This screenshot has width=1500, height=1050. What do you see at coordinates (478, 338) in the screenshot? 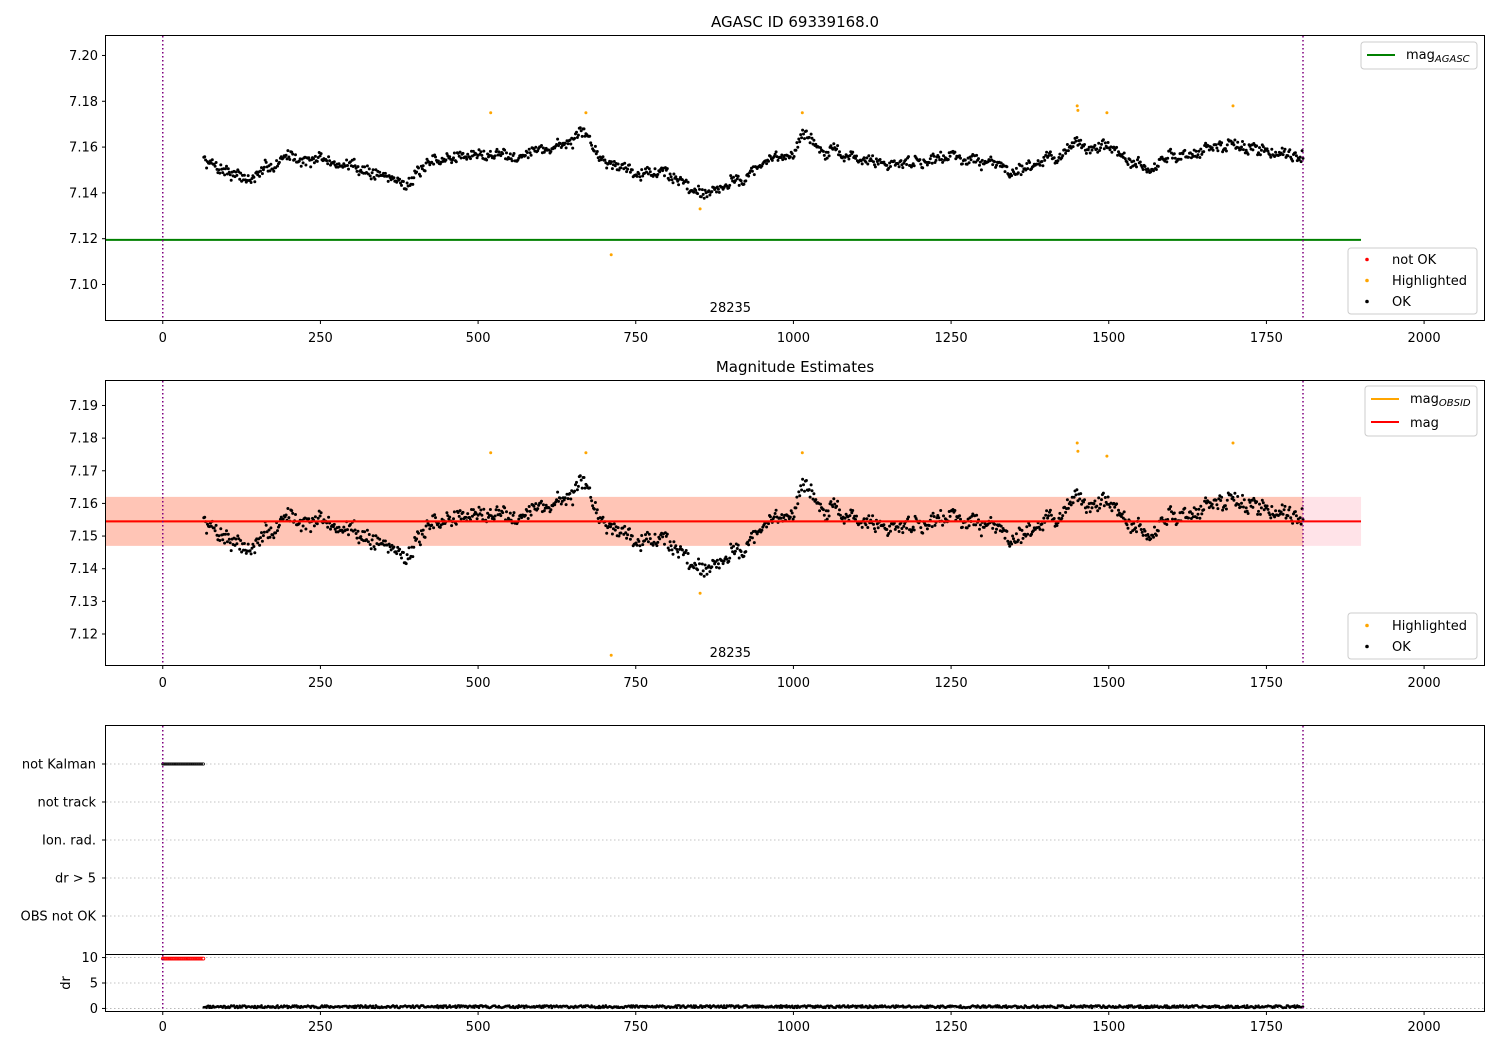
I see `x-tick-label-0-2: 500` at bounding box center [478, 338].